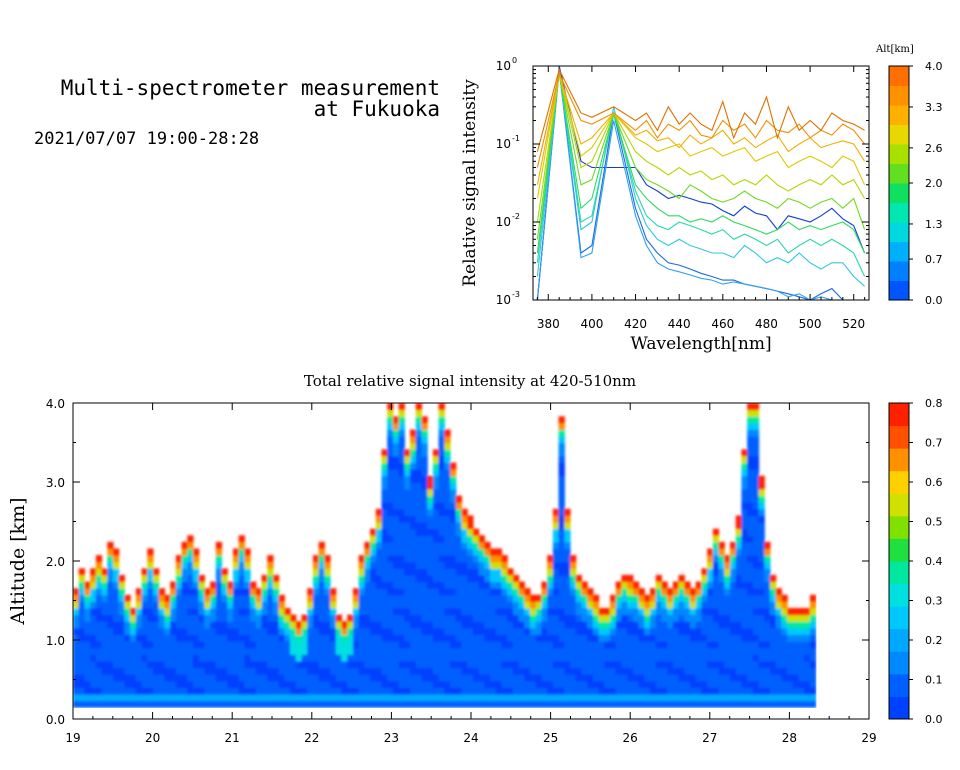  I want to click on intensity-colorbar-tick-label: 0.5, so click(934, 522).